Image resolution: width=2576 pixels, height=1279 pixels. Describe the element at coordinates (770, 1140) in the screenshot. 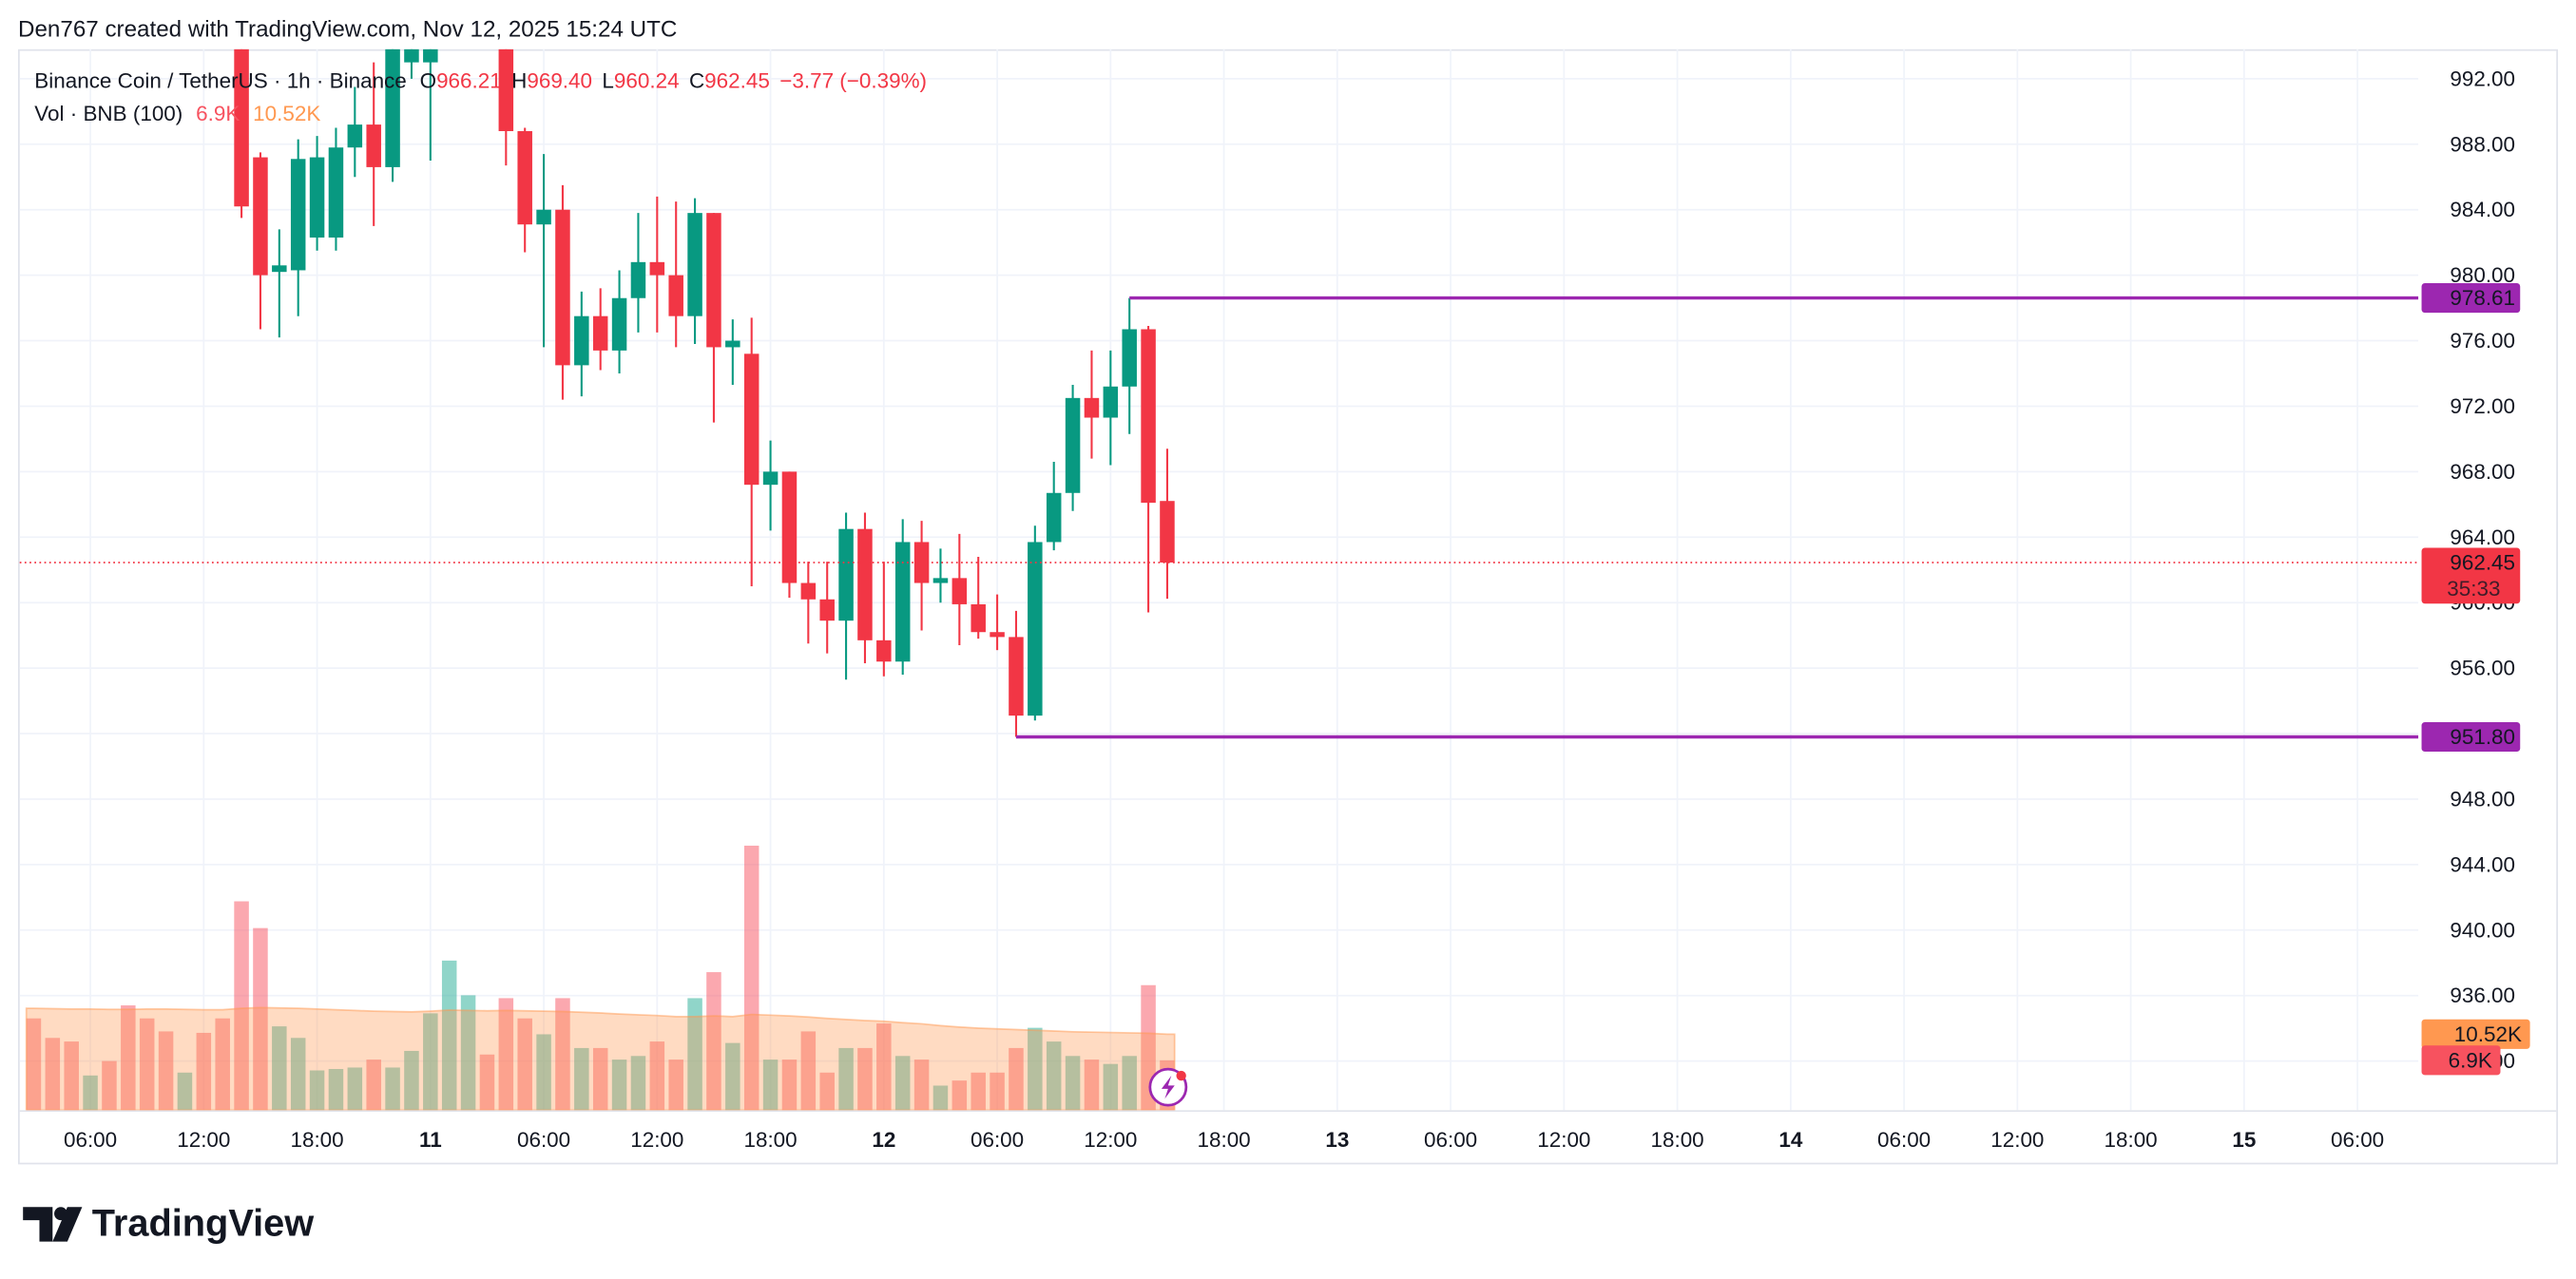

I see `x-tick-label: 18:00` at that location.